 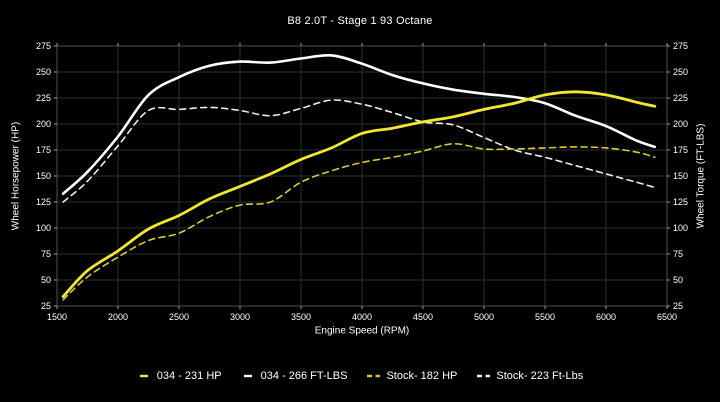 I want to click on legend-item-0: 034 - 231 HP, so click(x=179, y=376).